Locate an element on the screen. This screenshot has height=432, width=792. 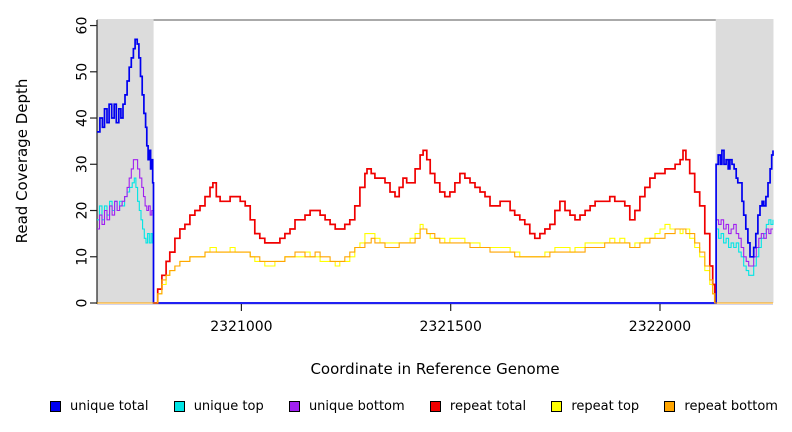
legend-item-unique-total: unique total is located at coordinates (99, 406).